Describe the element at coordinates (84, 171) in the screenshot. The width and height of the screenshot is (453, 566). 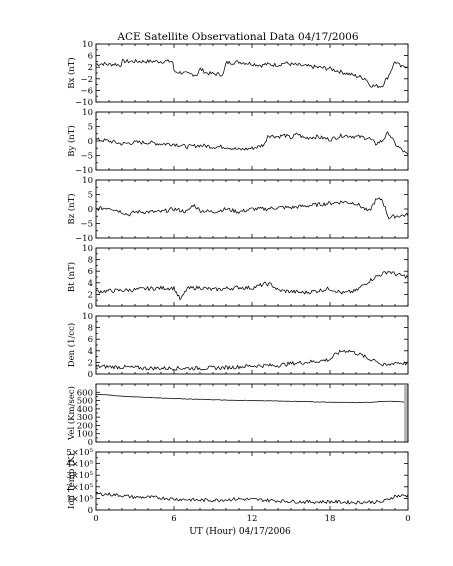
I see `ytick-label-by: −10` at that location.